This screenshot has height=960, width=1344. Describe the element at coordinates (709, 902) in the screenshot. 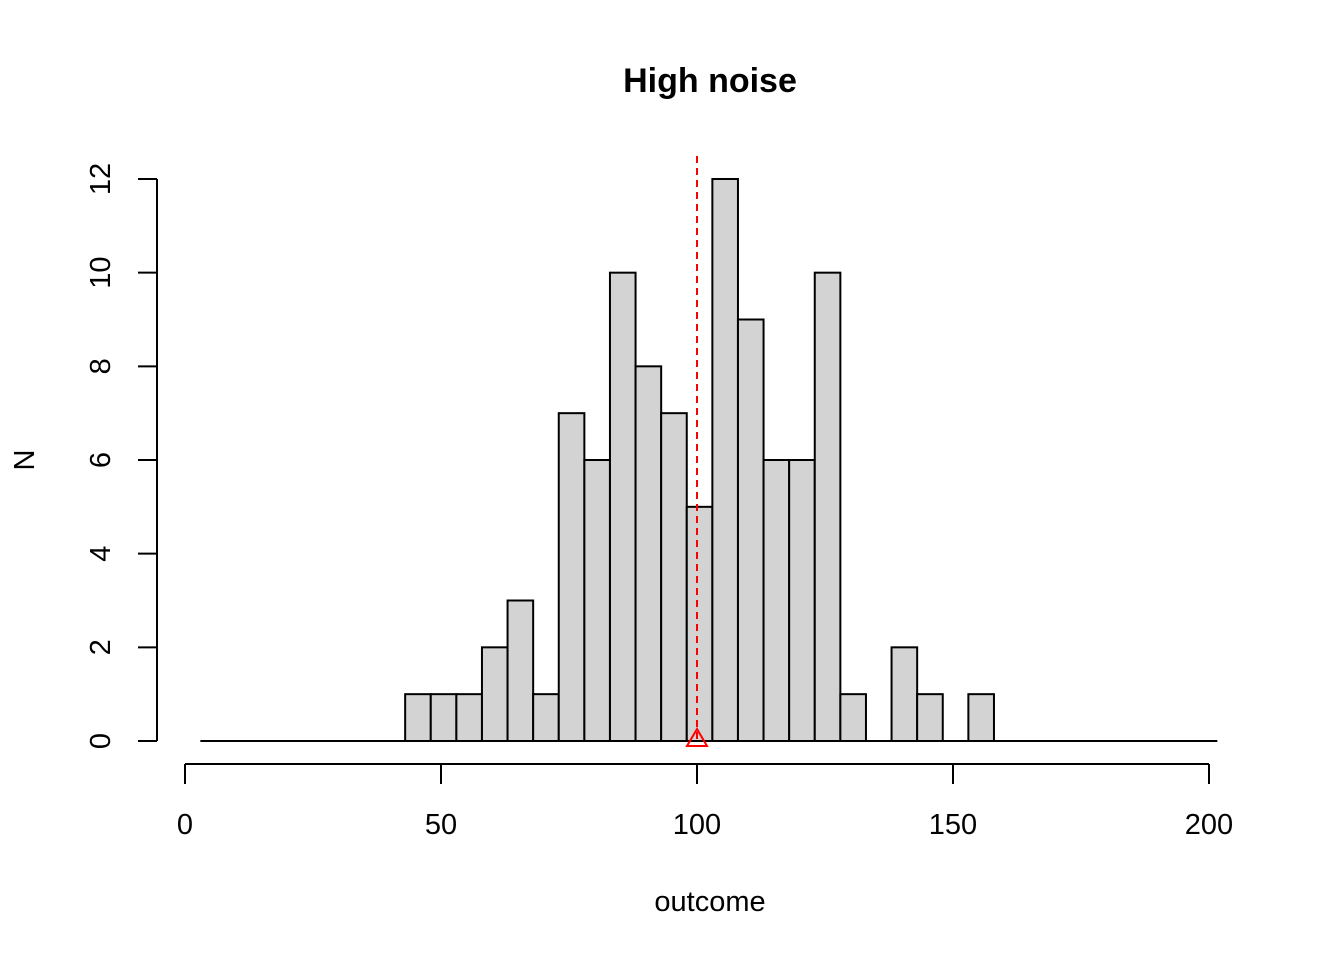

I see `x-axis-label: outcome` at that location.